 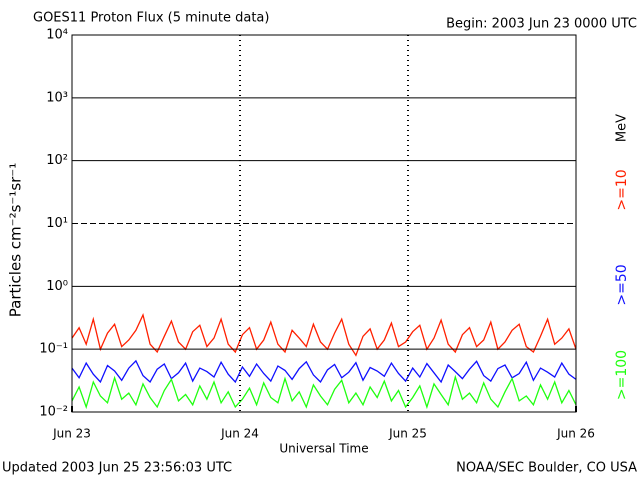 I want to click on legend-unit: MeV, so click(x=622, y=128).